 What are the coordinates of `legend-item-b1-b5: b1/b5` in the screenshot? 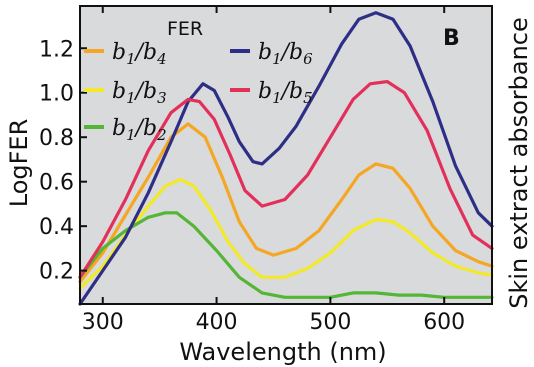 It's located at (271, 93).